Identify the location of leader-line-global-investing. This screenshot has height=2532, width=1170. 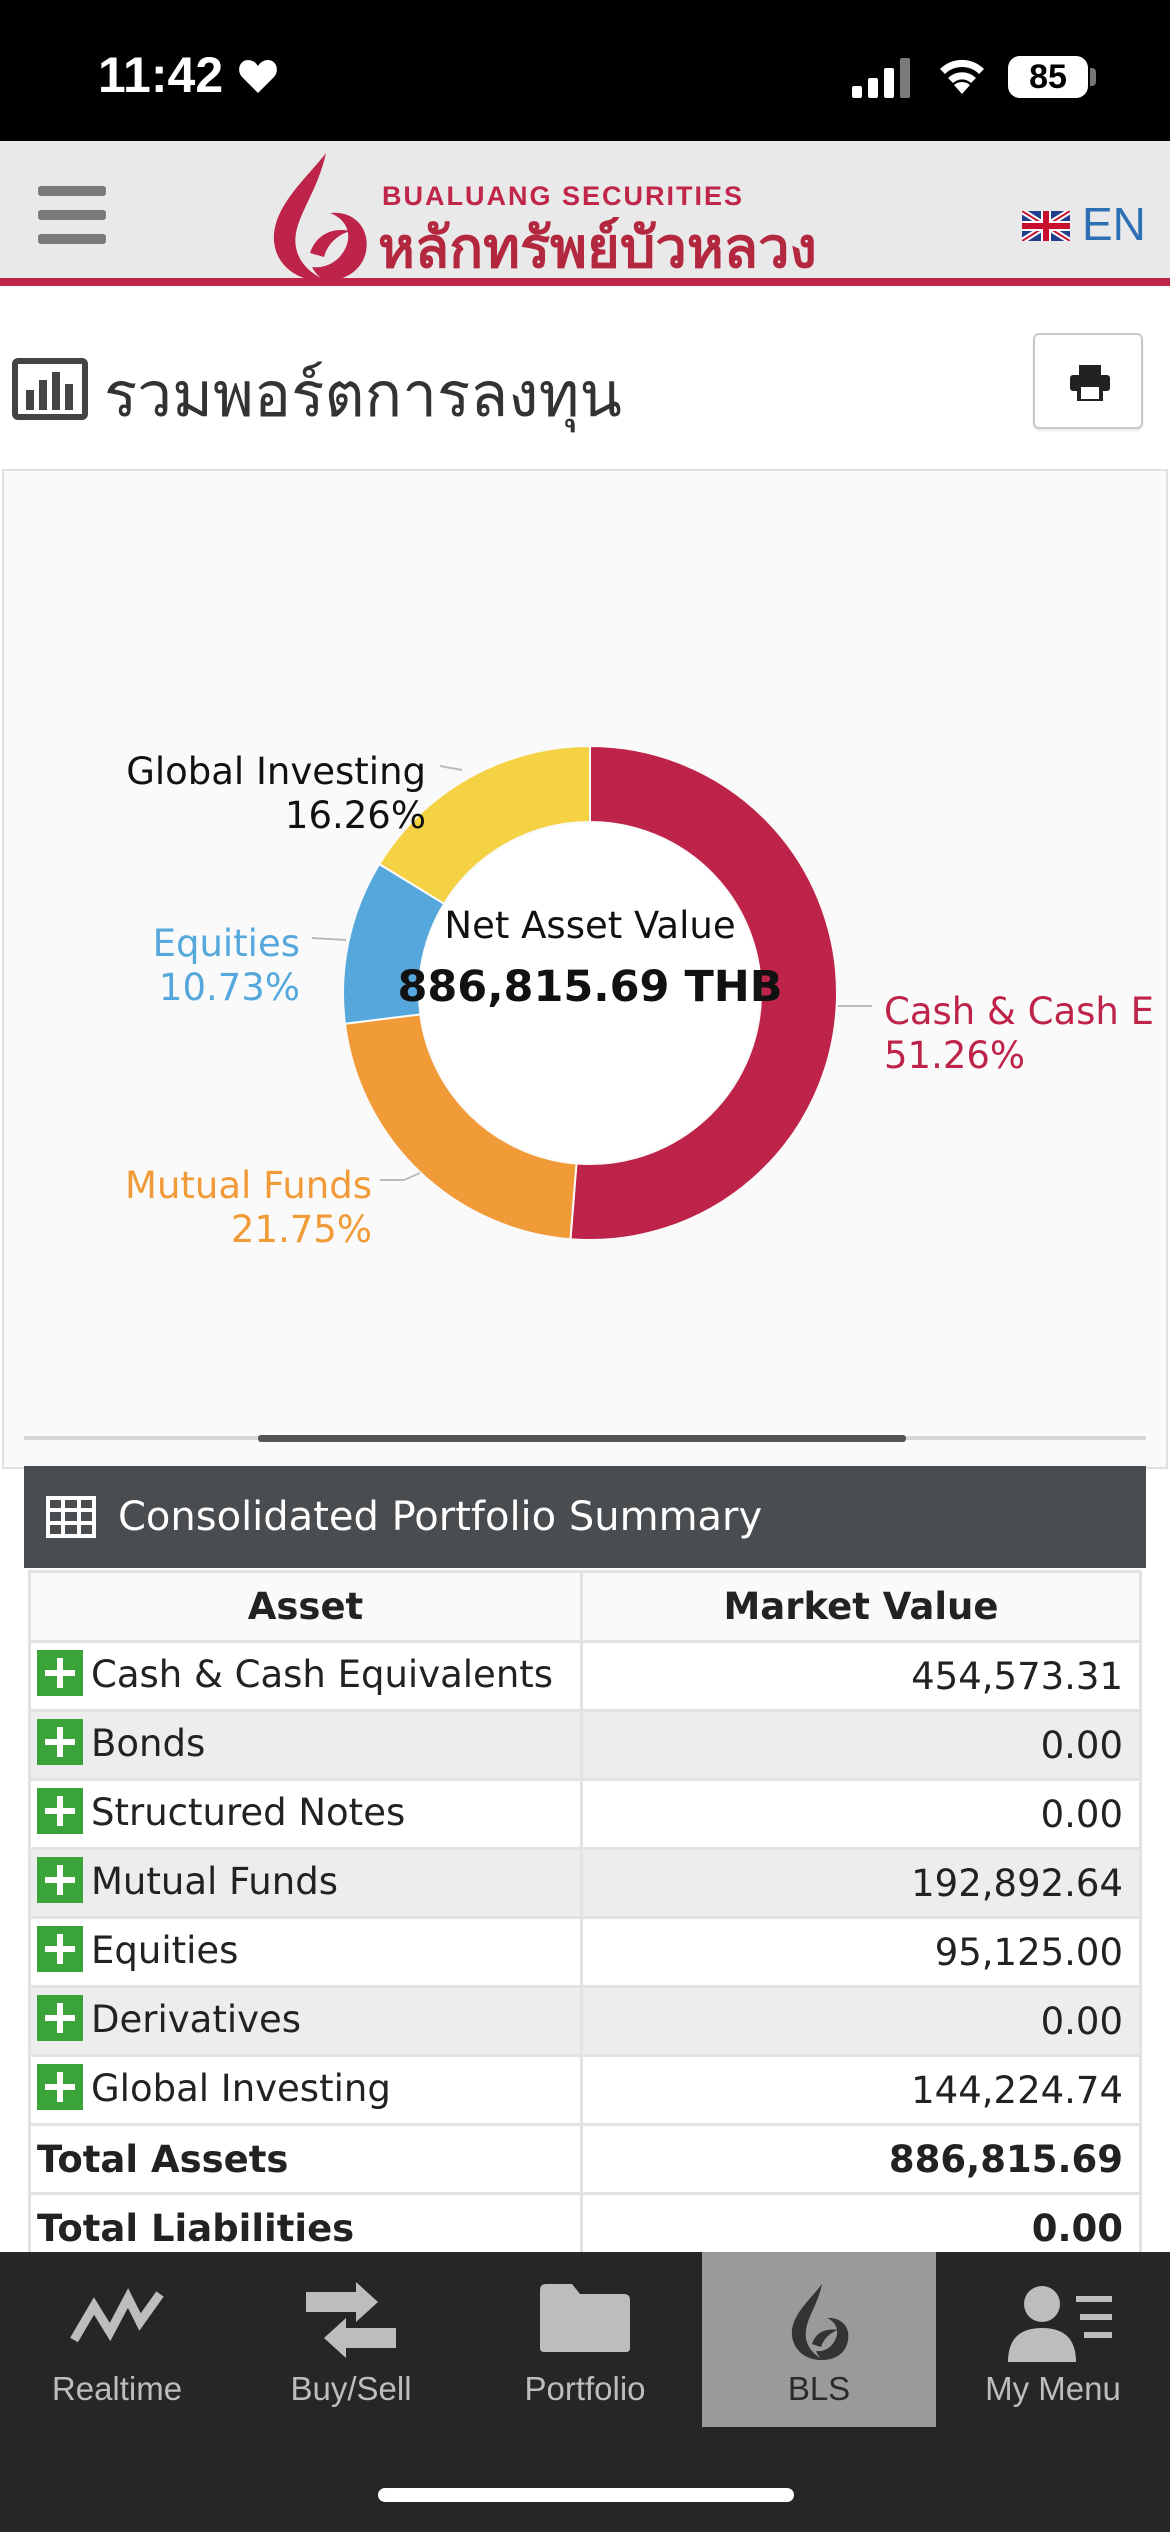
(451, 768).